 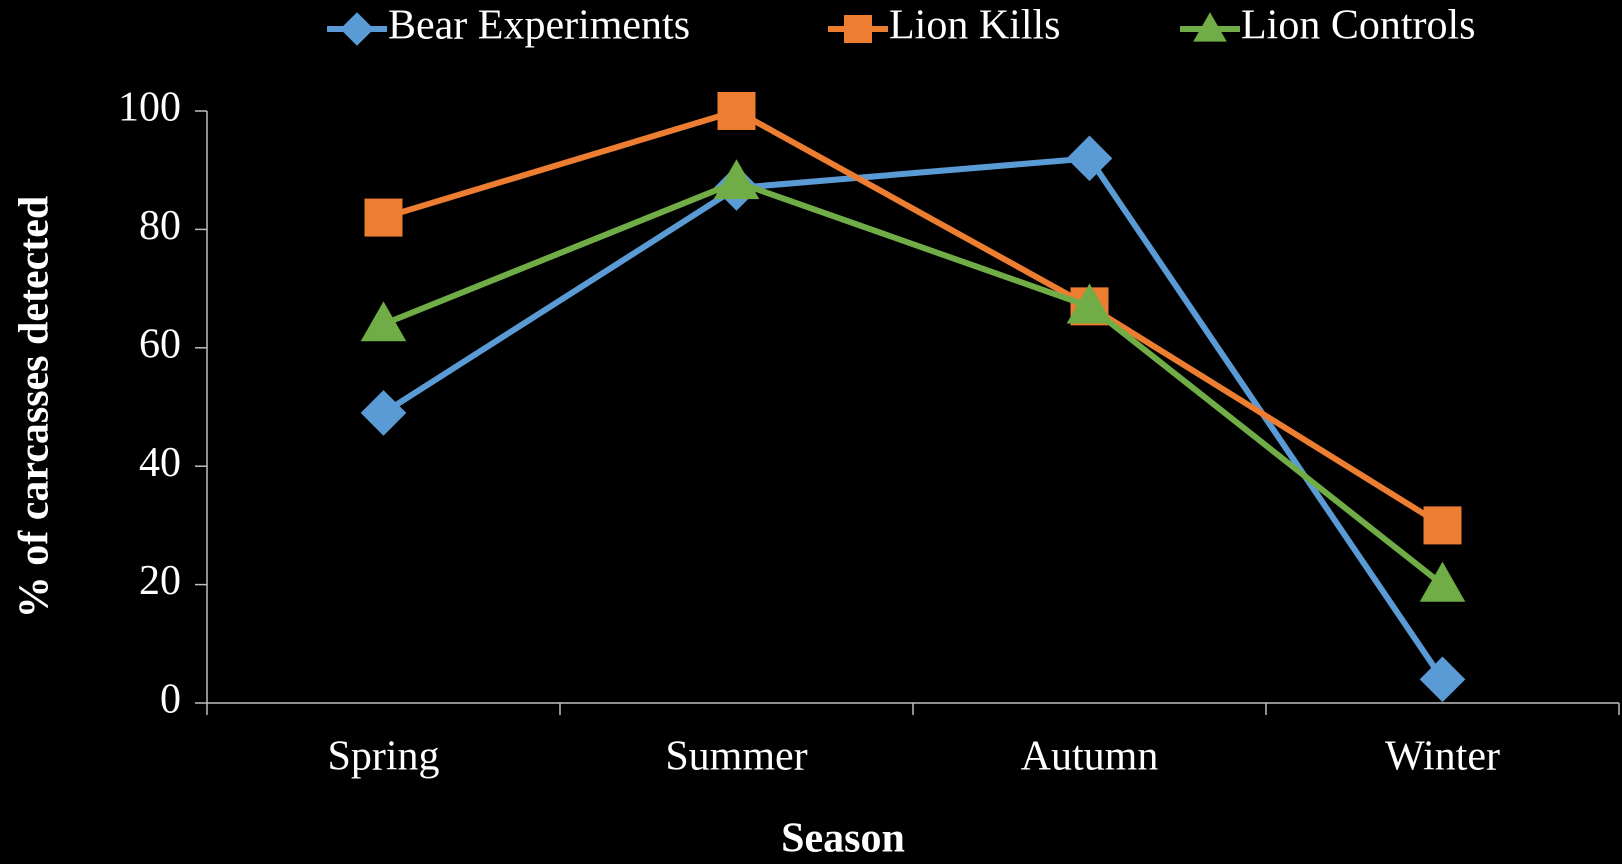 I want to click on y-tick-label: 40, so click(x=160, y=463).